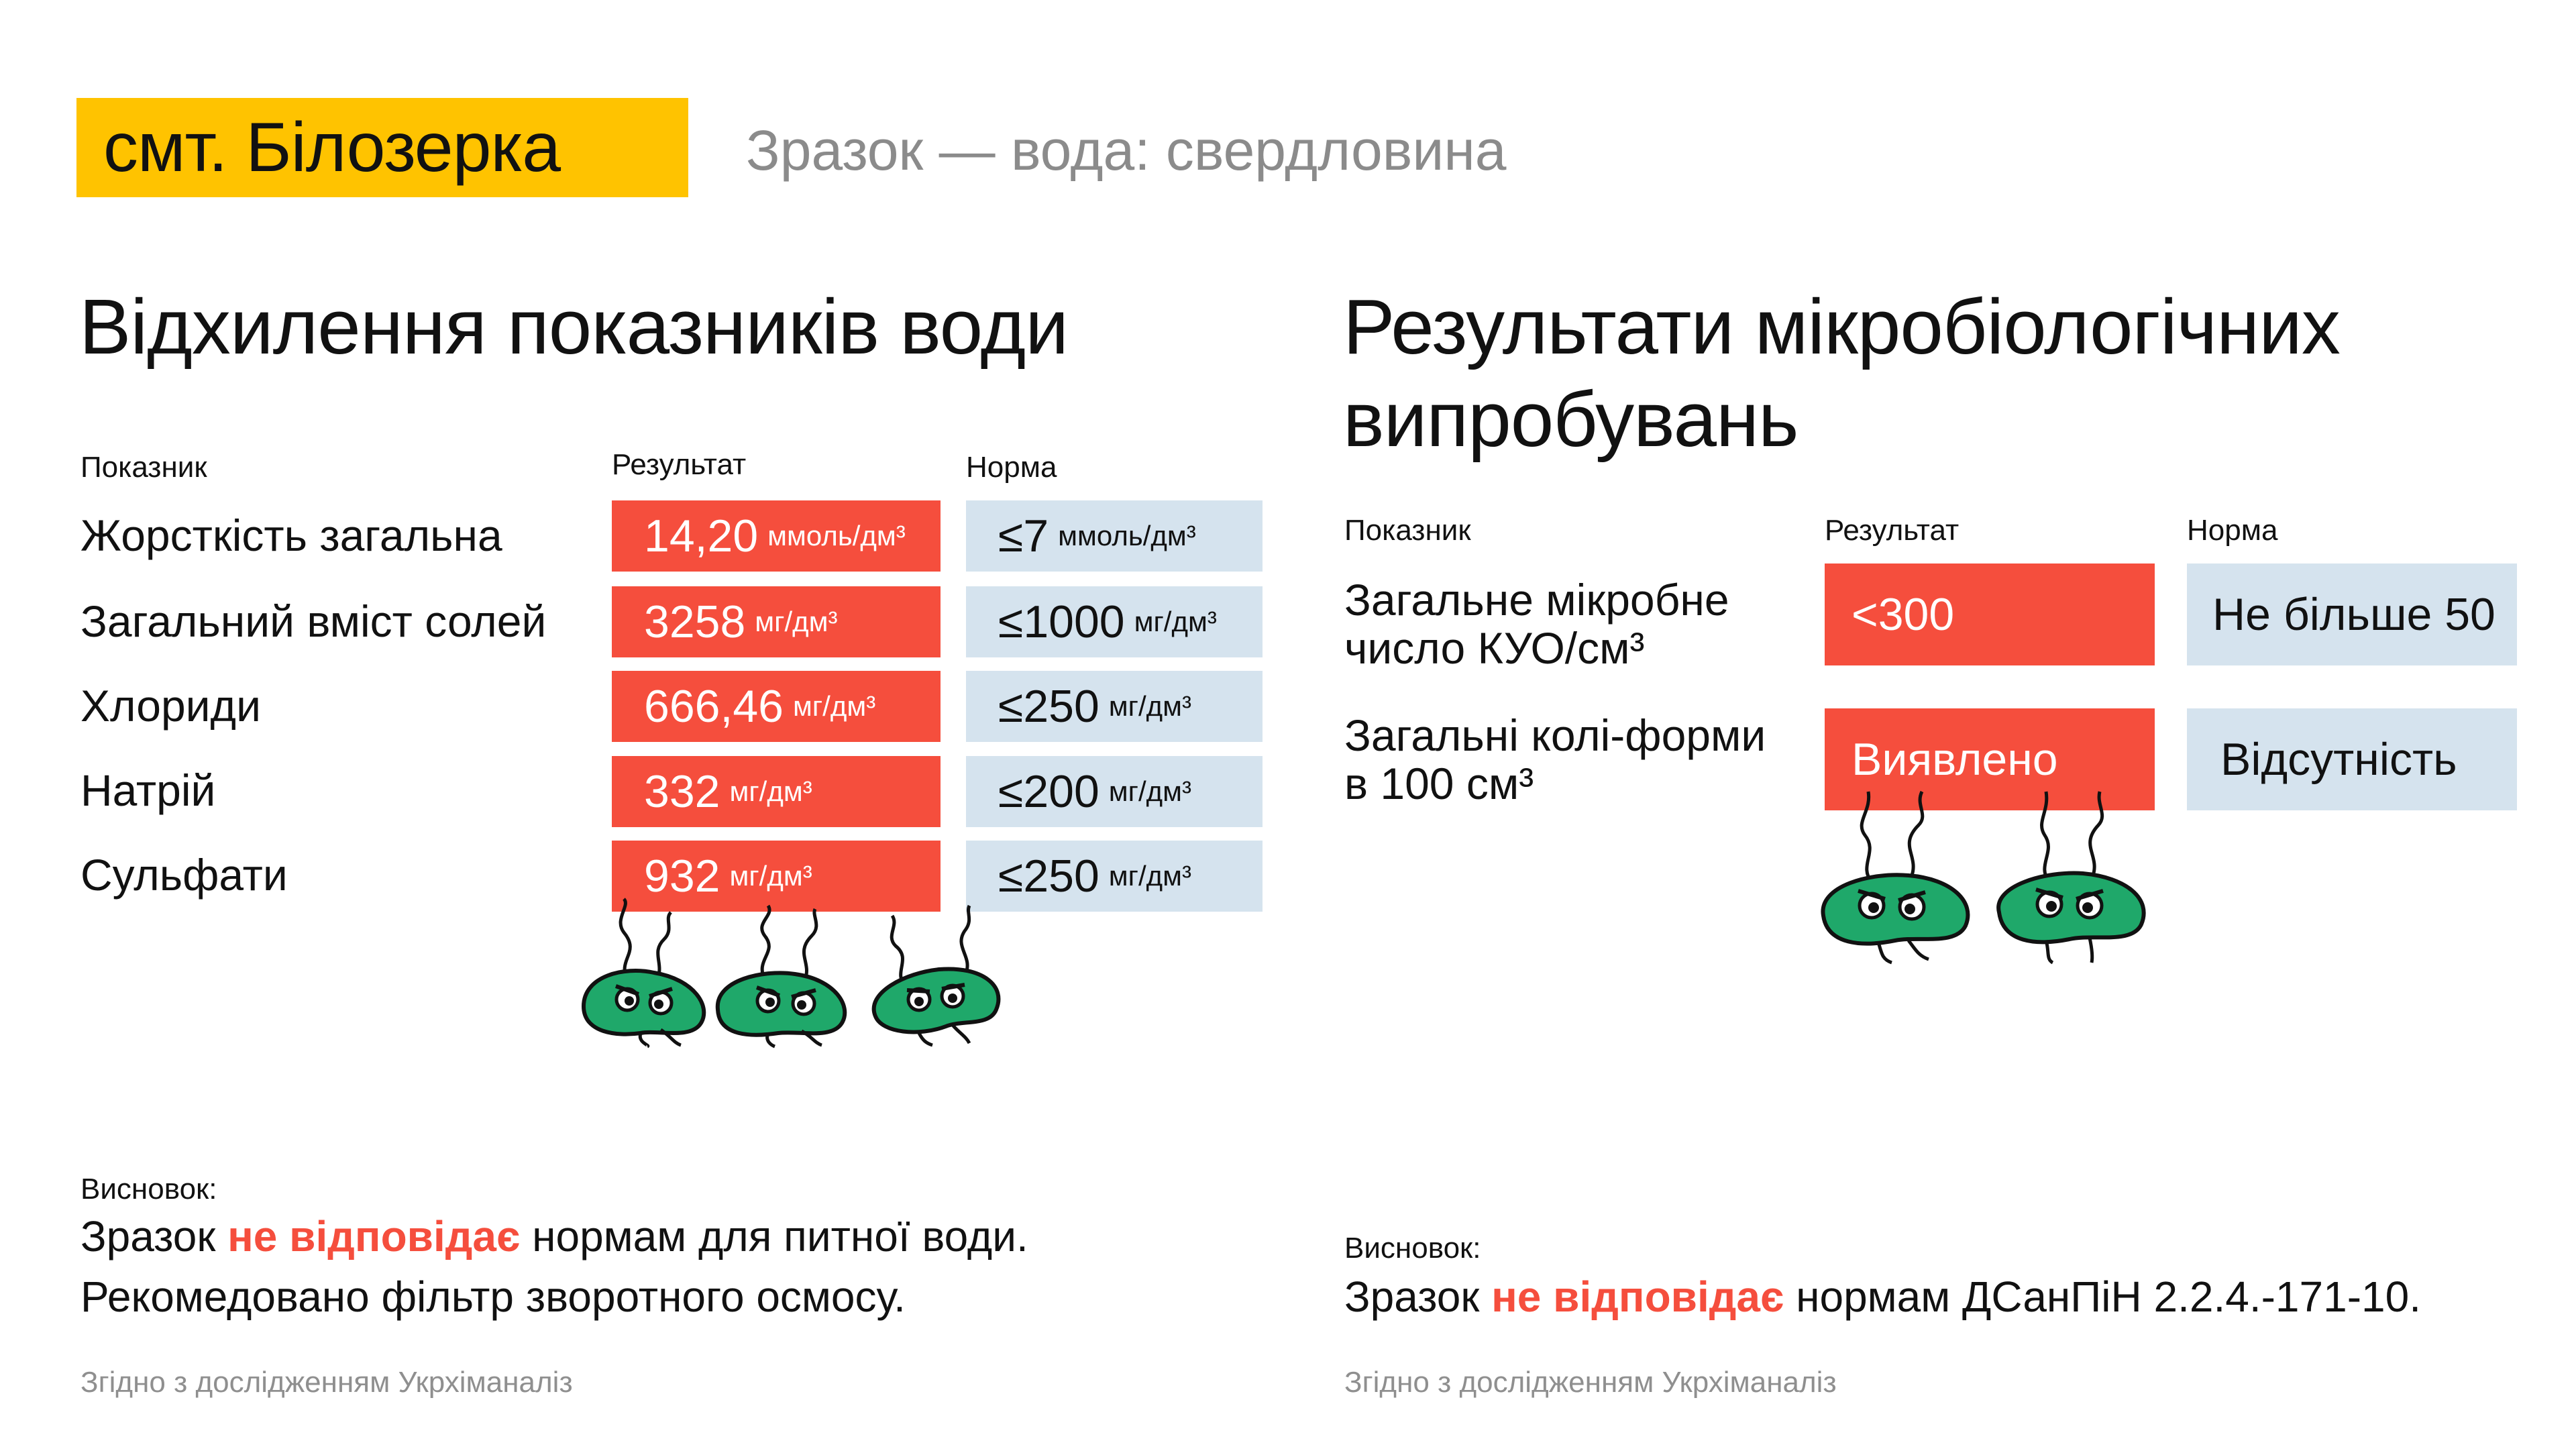  Describe the element at coordinates (714, 706) in the screenshot. I see `result-value: 666,46` at that location.